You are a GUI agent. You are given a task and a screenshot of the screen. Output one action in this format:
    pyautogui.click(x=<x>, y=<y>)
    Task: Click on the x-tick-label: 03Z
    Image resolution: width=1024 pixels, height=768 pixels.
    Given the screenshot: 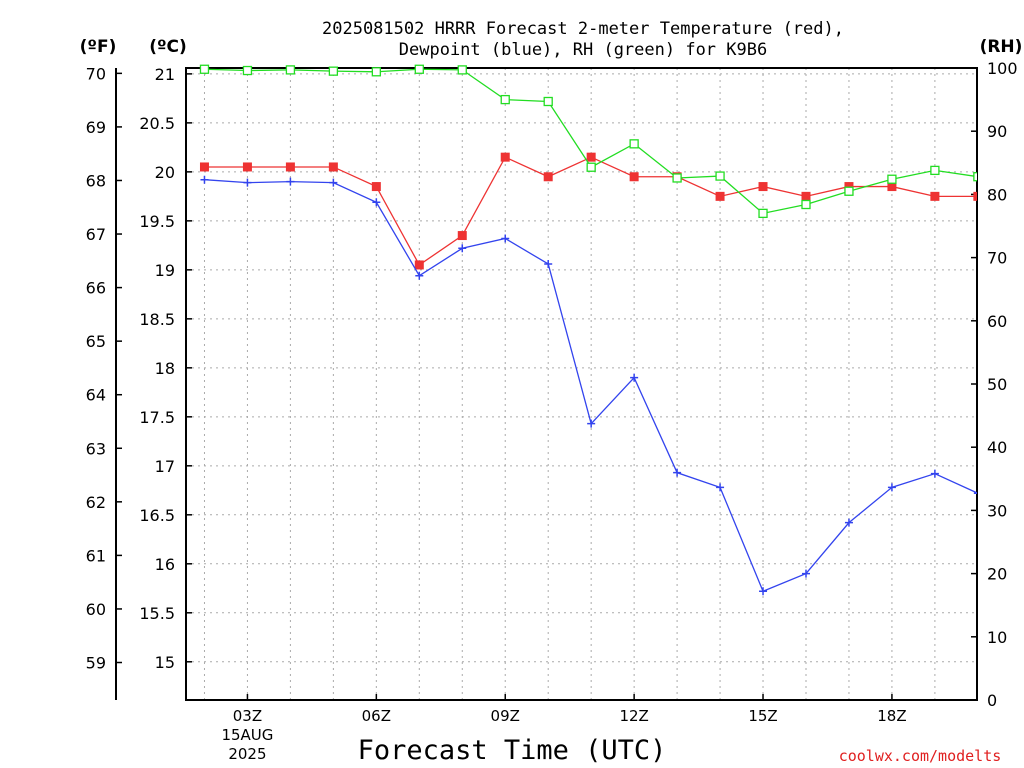 What is the action you would take?
    pyautogui.click(x=247, y=716)
    